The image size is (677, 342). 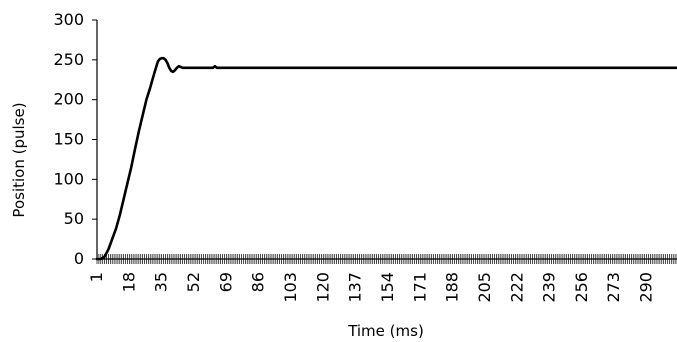 I want to click on x-tick-label: 103, so click(x=290, y=287).